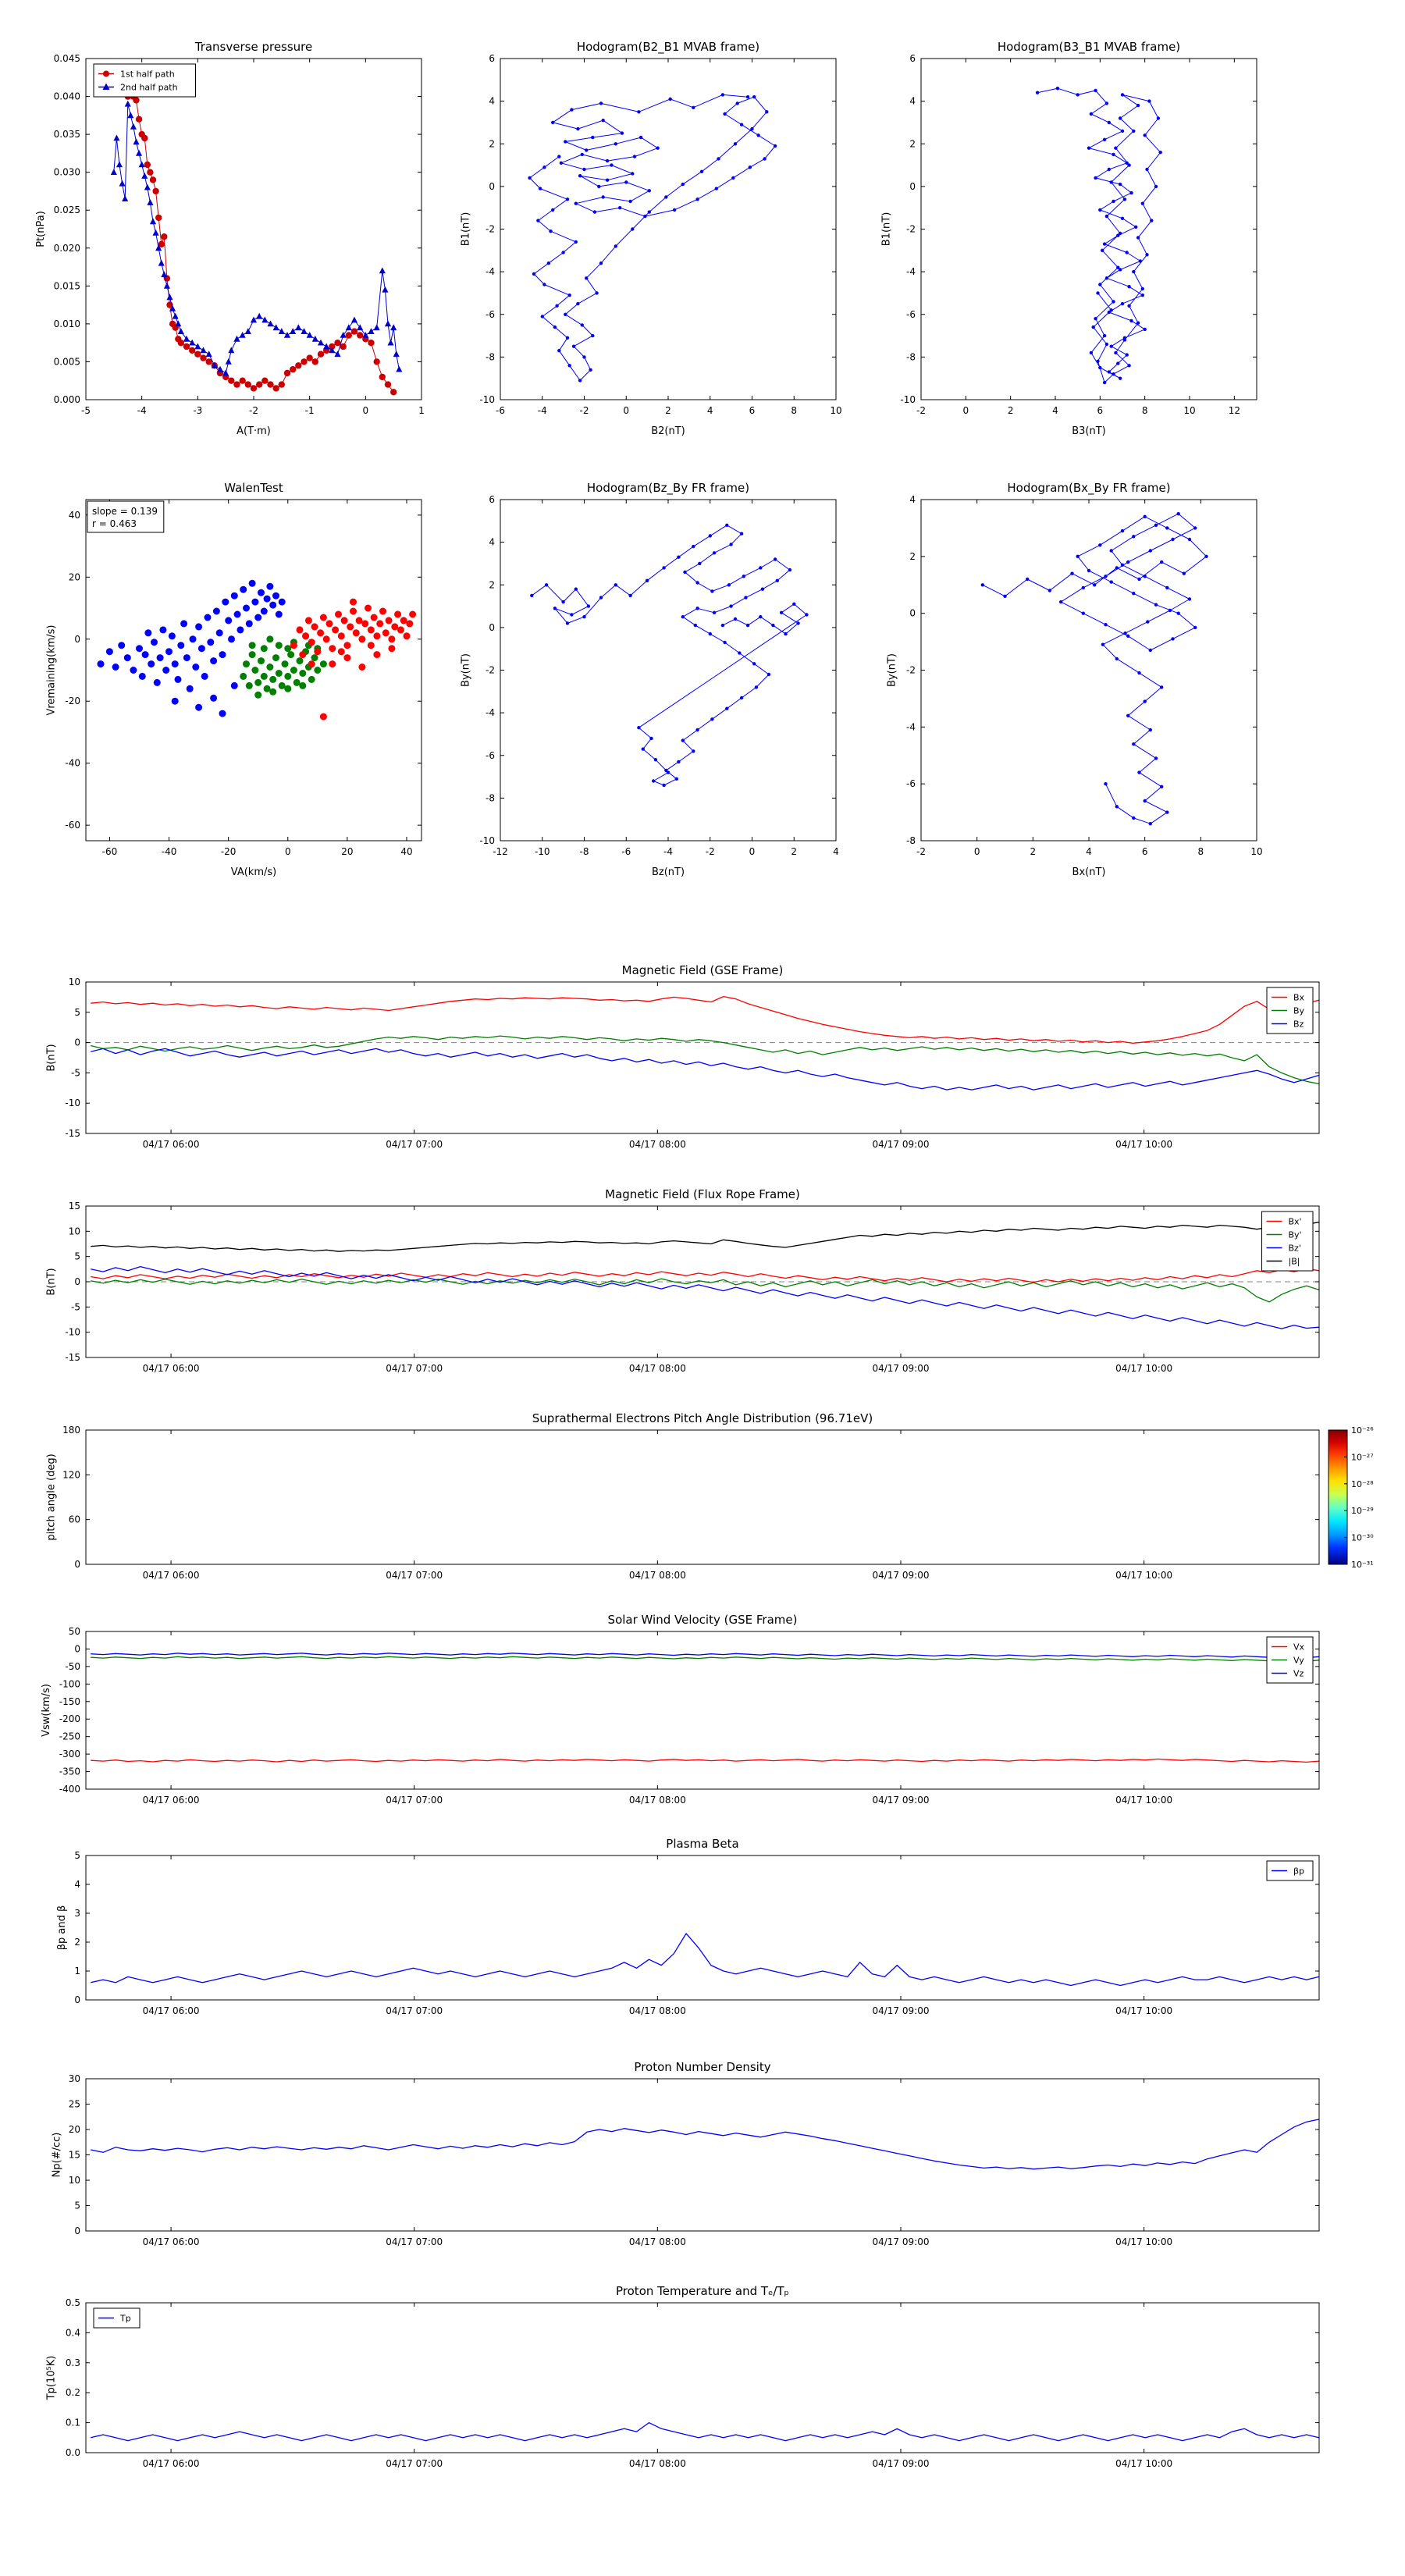 The width and height of the screenshot is (1405, 2576). I want to click on hodogram-bxby-plot-area, so click(1094, 669).